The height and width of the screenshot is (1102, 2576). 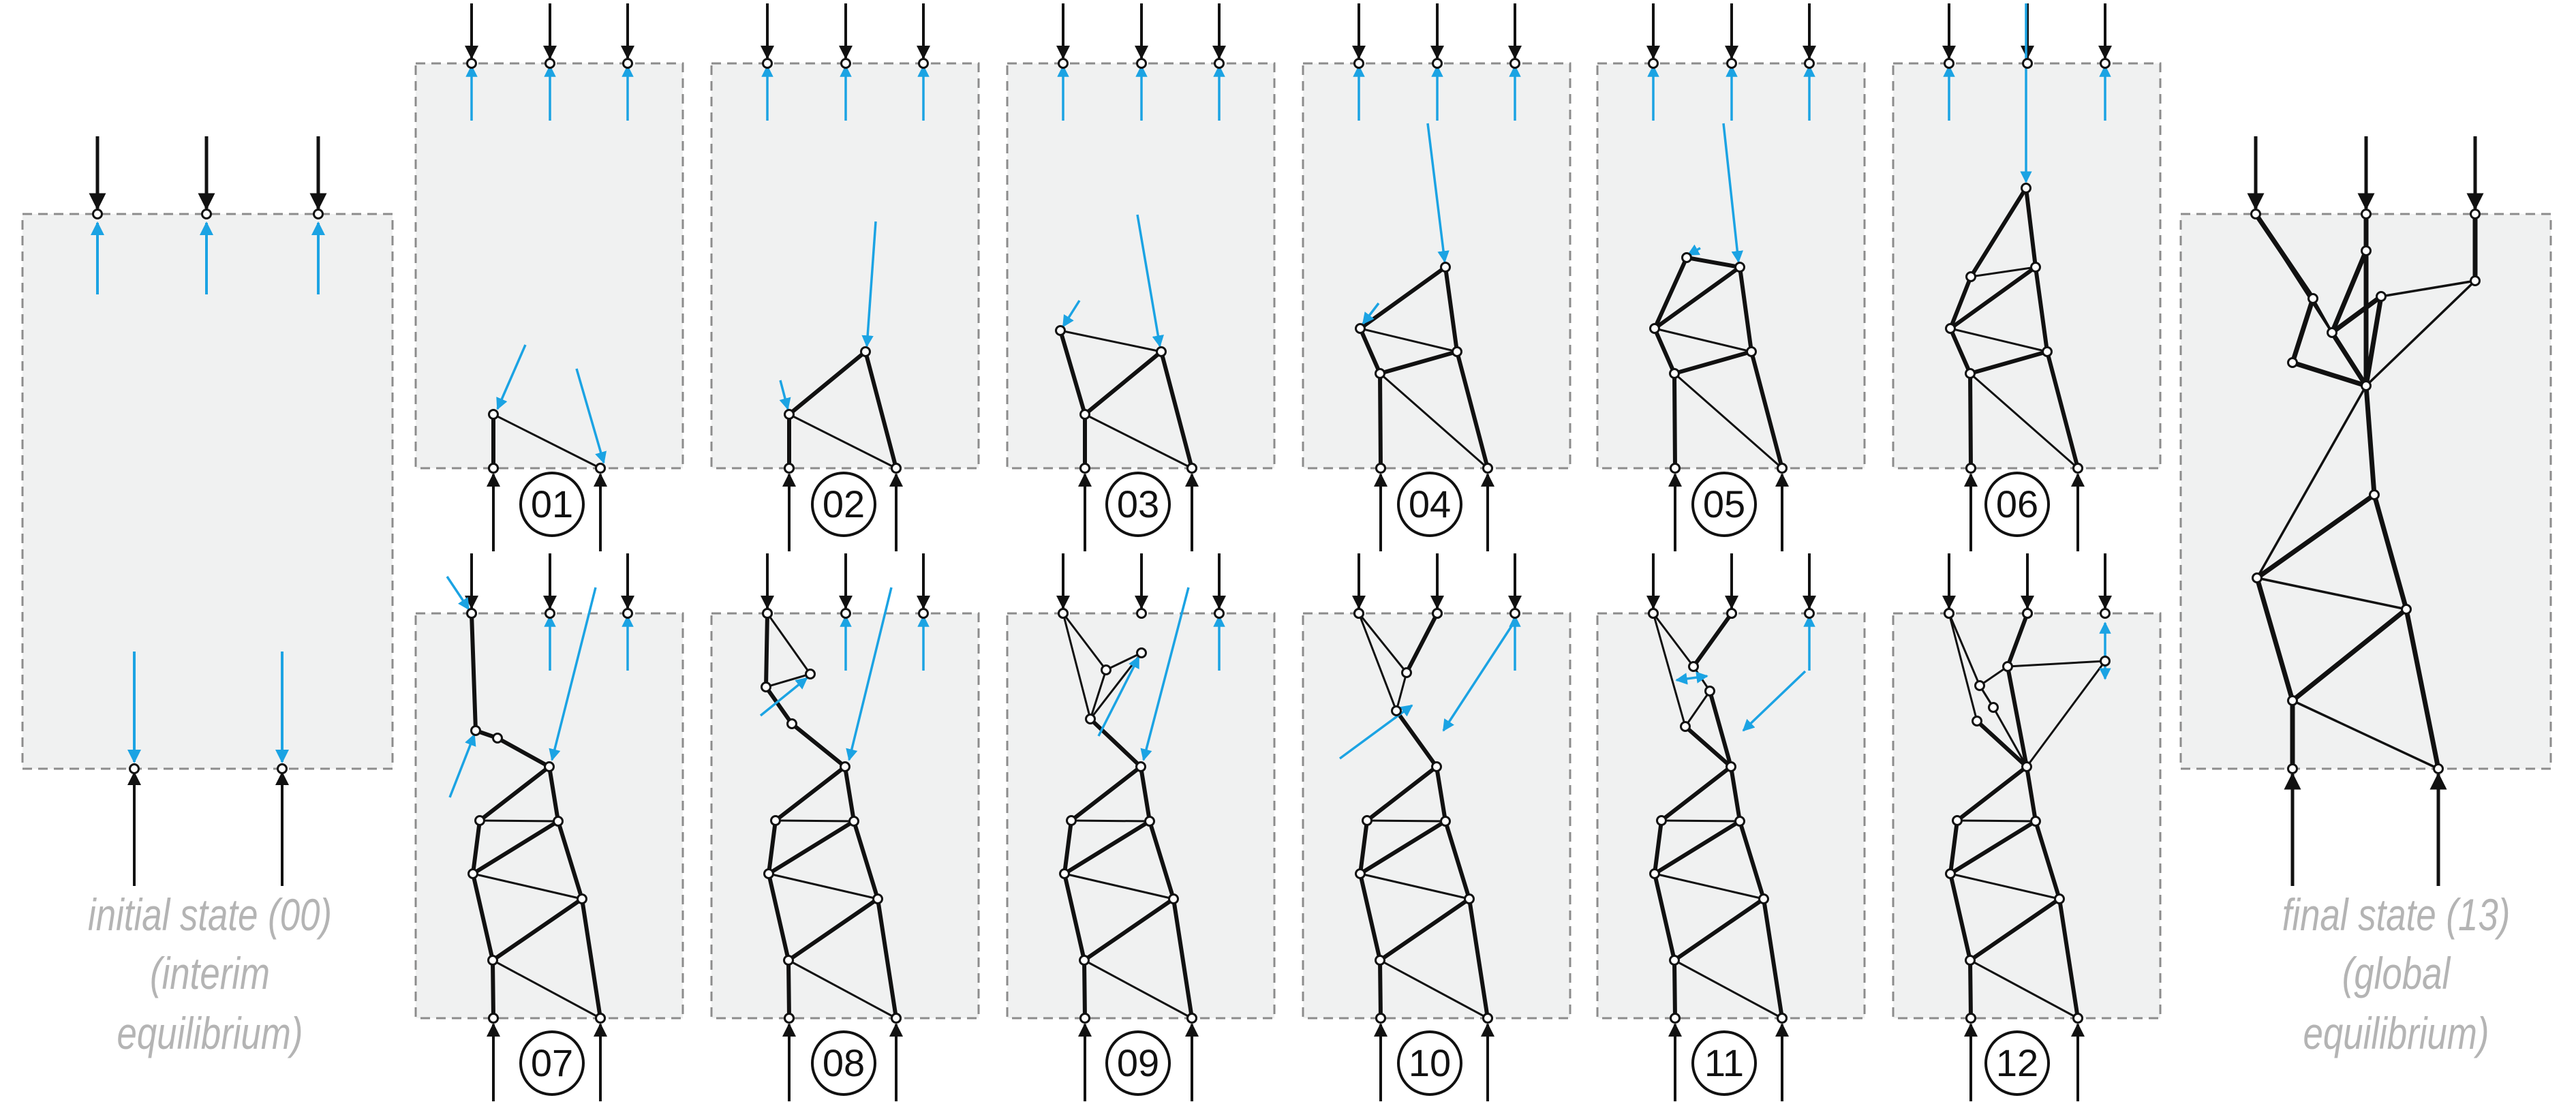 I want to click on step-label-05: 05, so click(x=1724, y=504).